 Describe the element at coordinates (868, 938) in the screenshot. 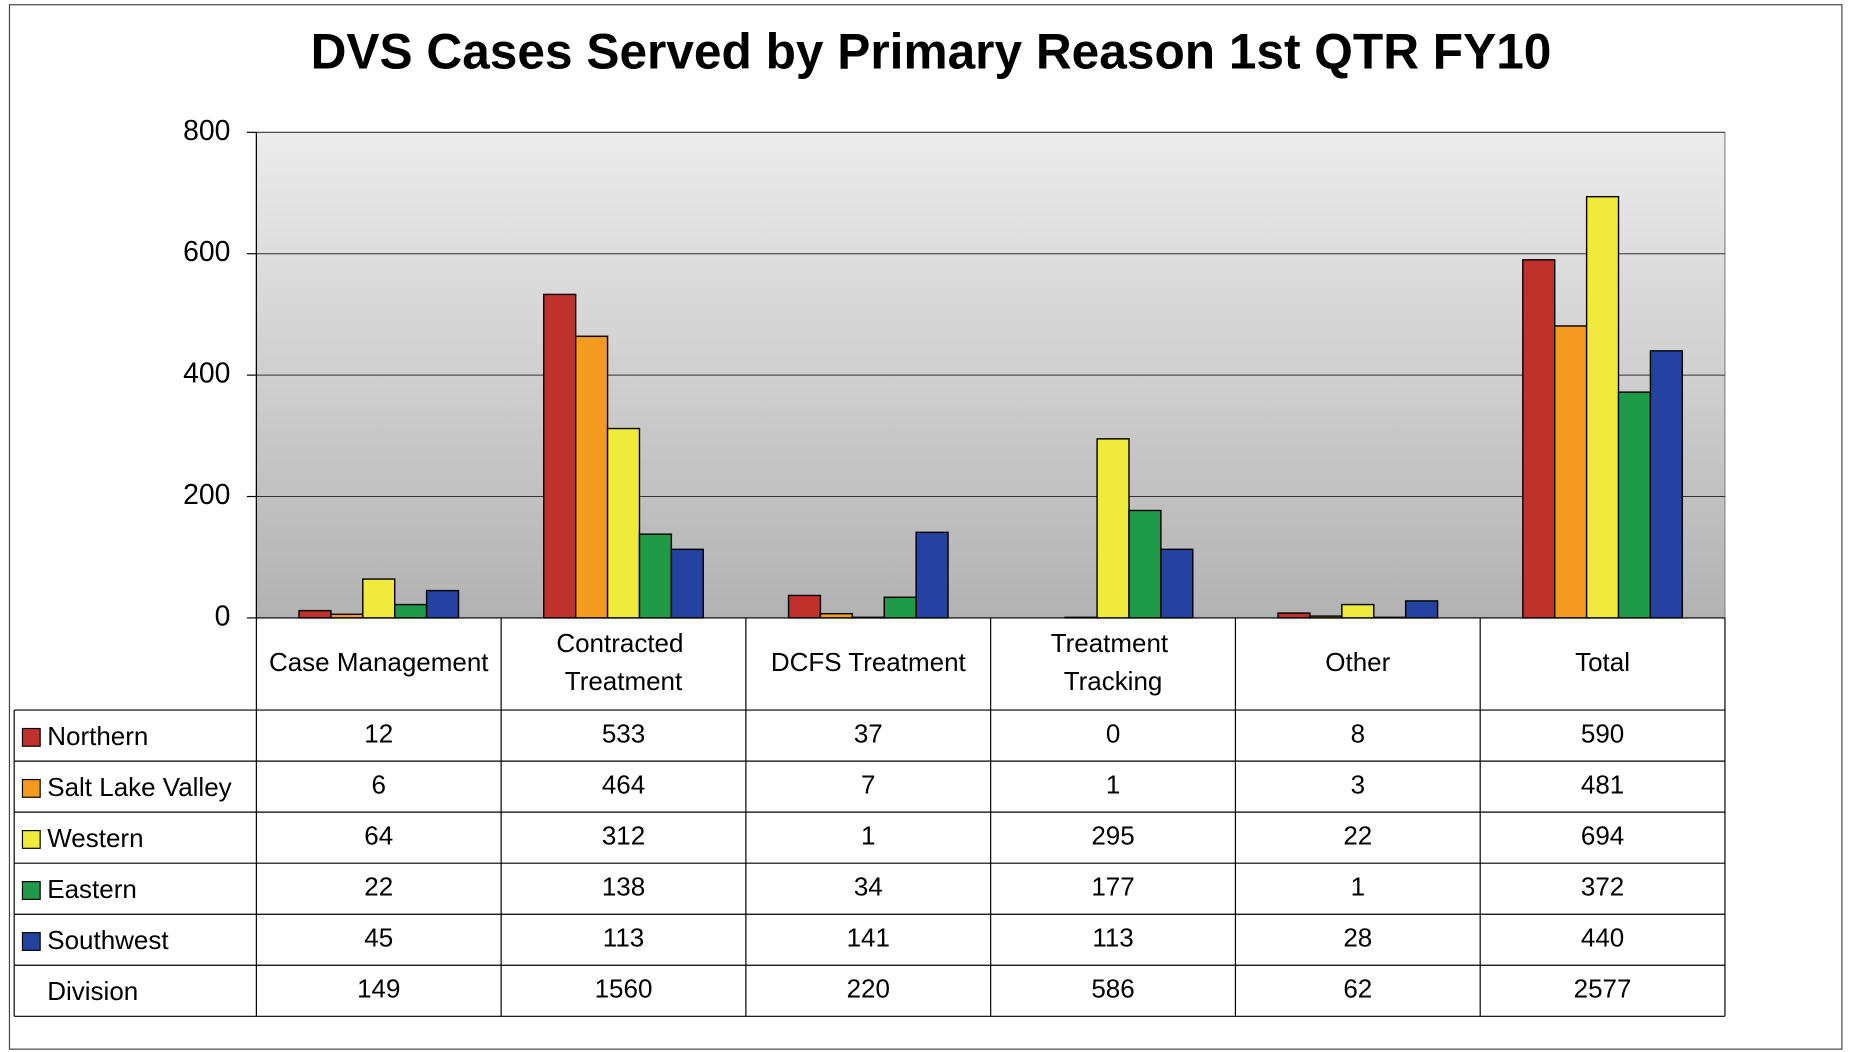

I see `table-value: 141` at that location.